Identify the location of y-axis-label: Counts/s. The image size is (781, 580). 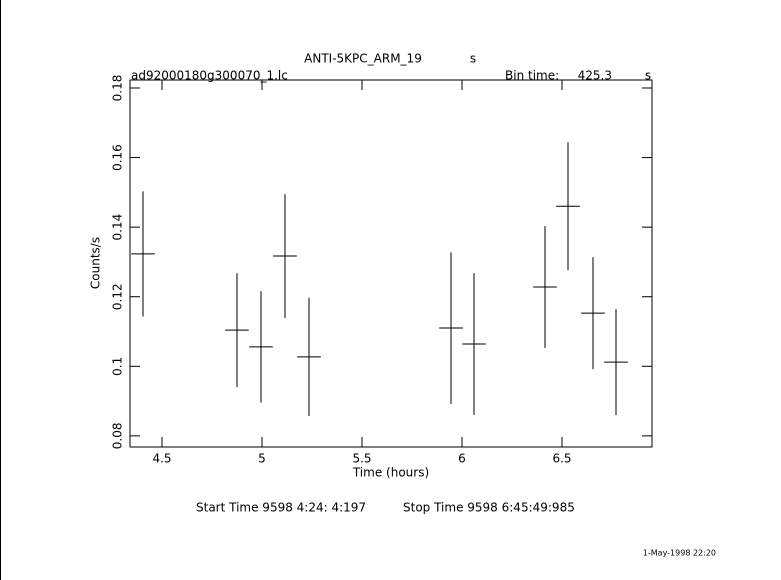
(96, 263).